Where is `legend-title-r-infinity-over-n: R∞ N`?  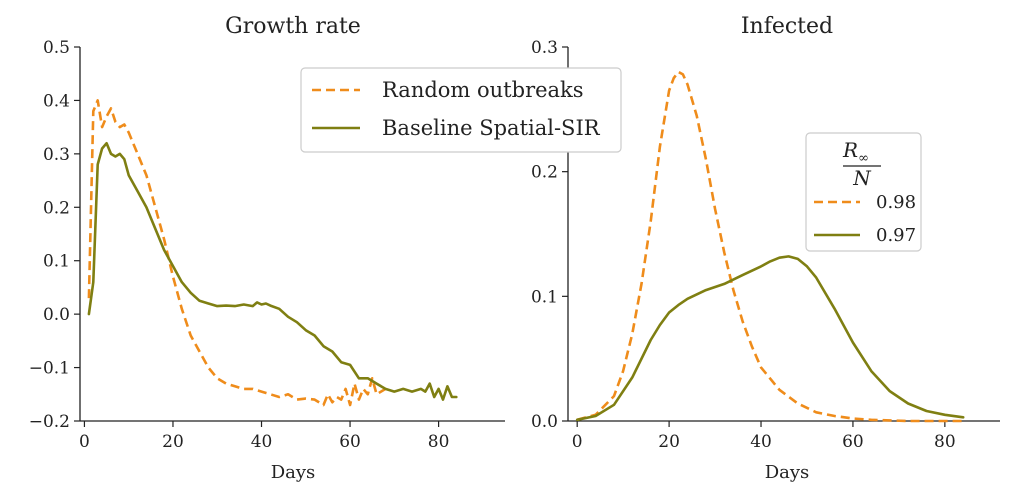 legend-title-r-infinity-over-n: R∞ N is located at coordinates (861, 164).